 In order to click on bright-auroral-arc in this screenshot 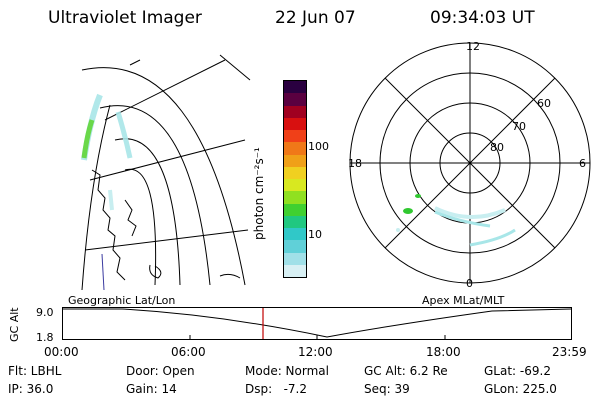, I will do `click(88, 139)`.